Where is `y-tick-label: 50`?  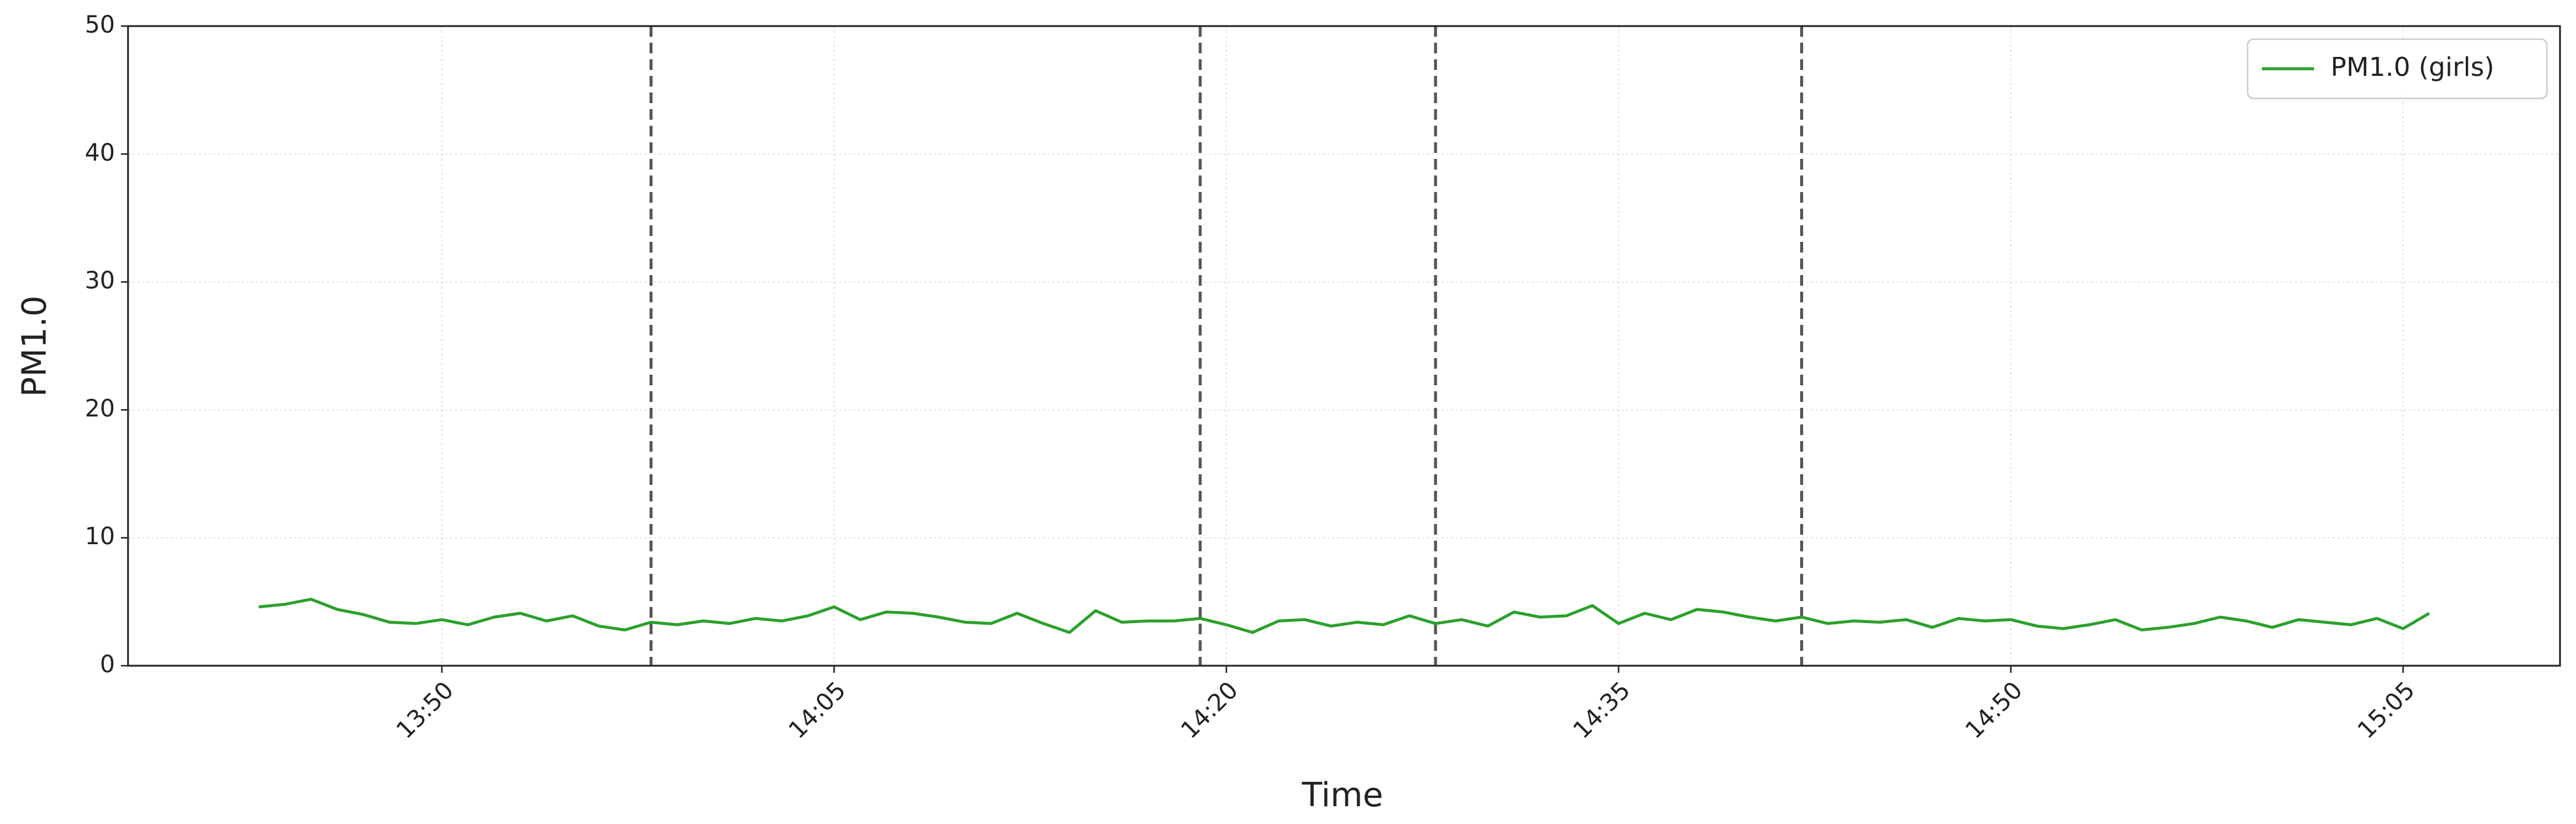
y-tick-label: 50 is located at coordinates (100, 25).